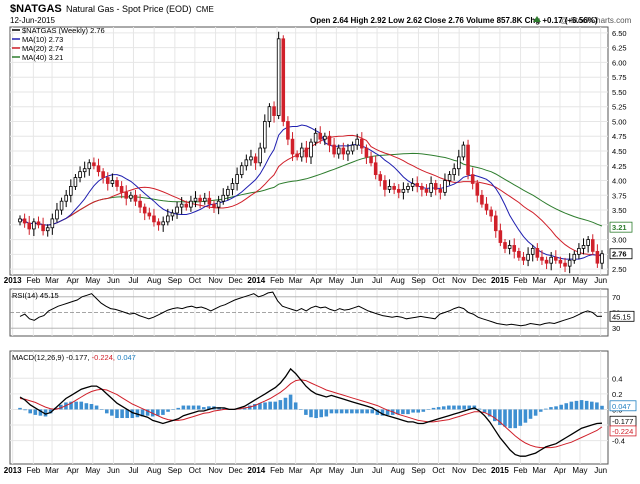  Describe the element at coordinates (316, 280) in the screenshot. I see `x-tick-label: Apr` at that location.